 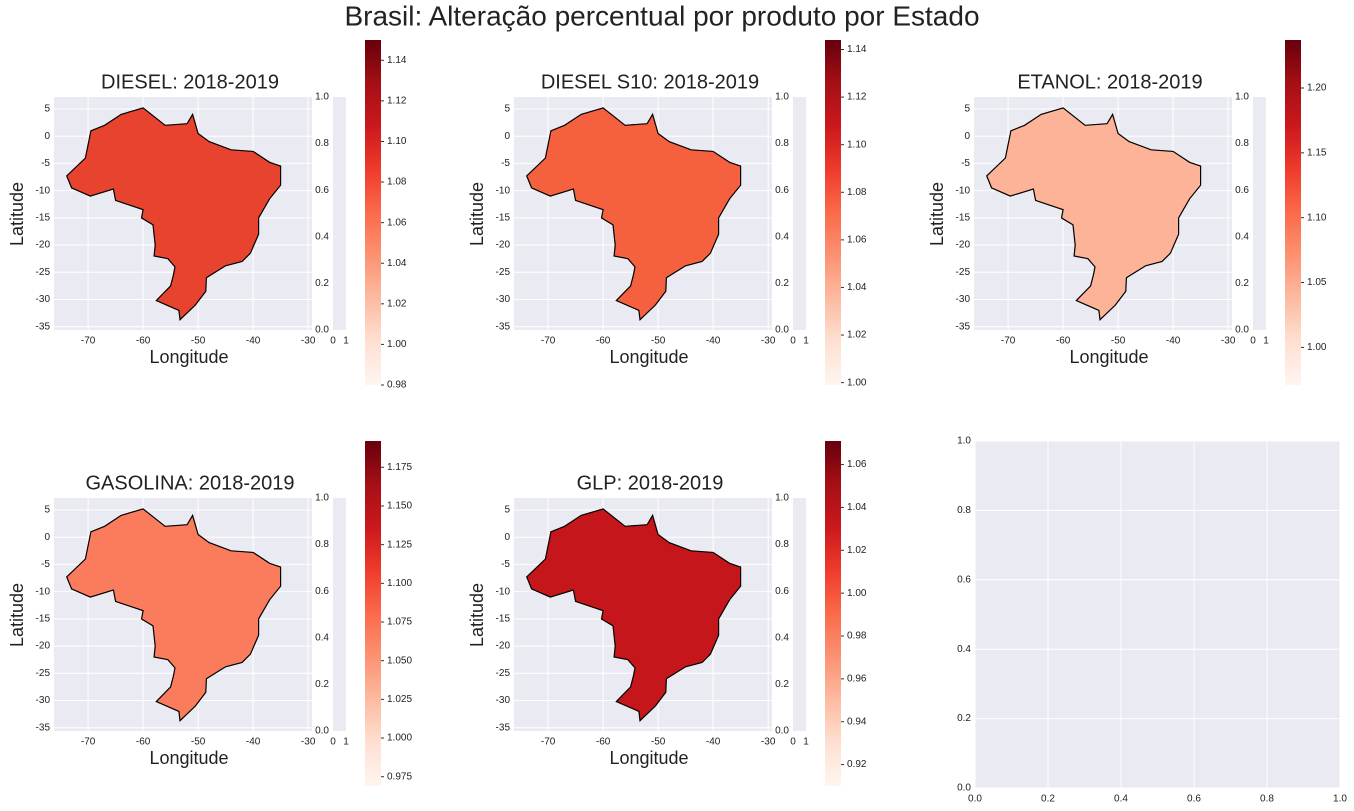 I want to click on map-title: GLP: 2018-2019, so click(x=650, y=483).